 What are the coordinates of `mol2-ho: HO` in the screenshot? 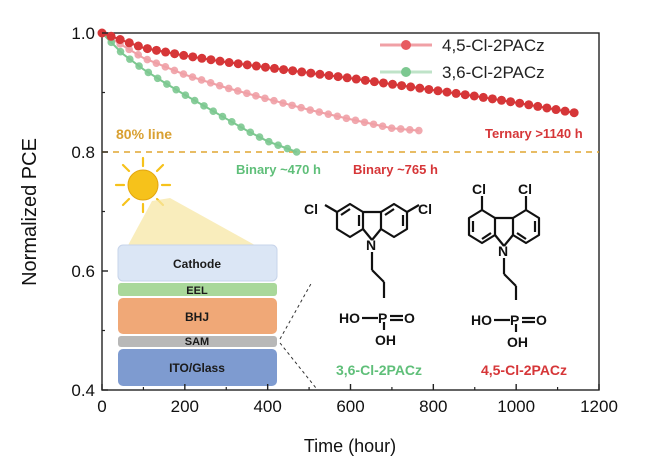 It's located at (481, 320).